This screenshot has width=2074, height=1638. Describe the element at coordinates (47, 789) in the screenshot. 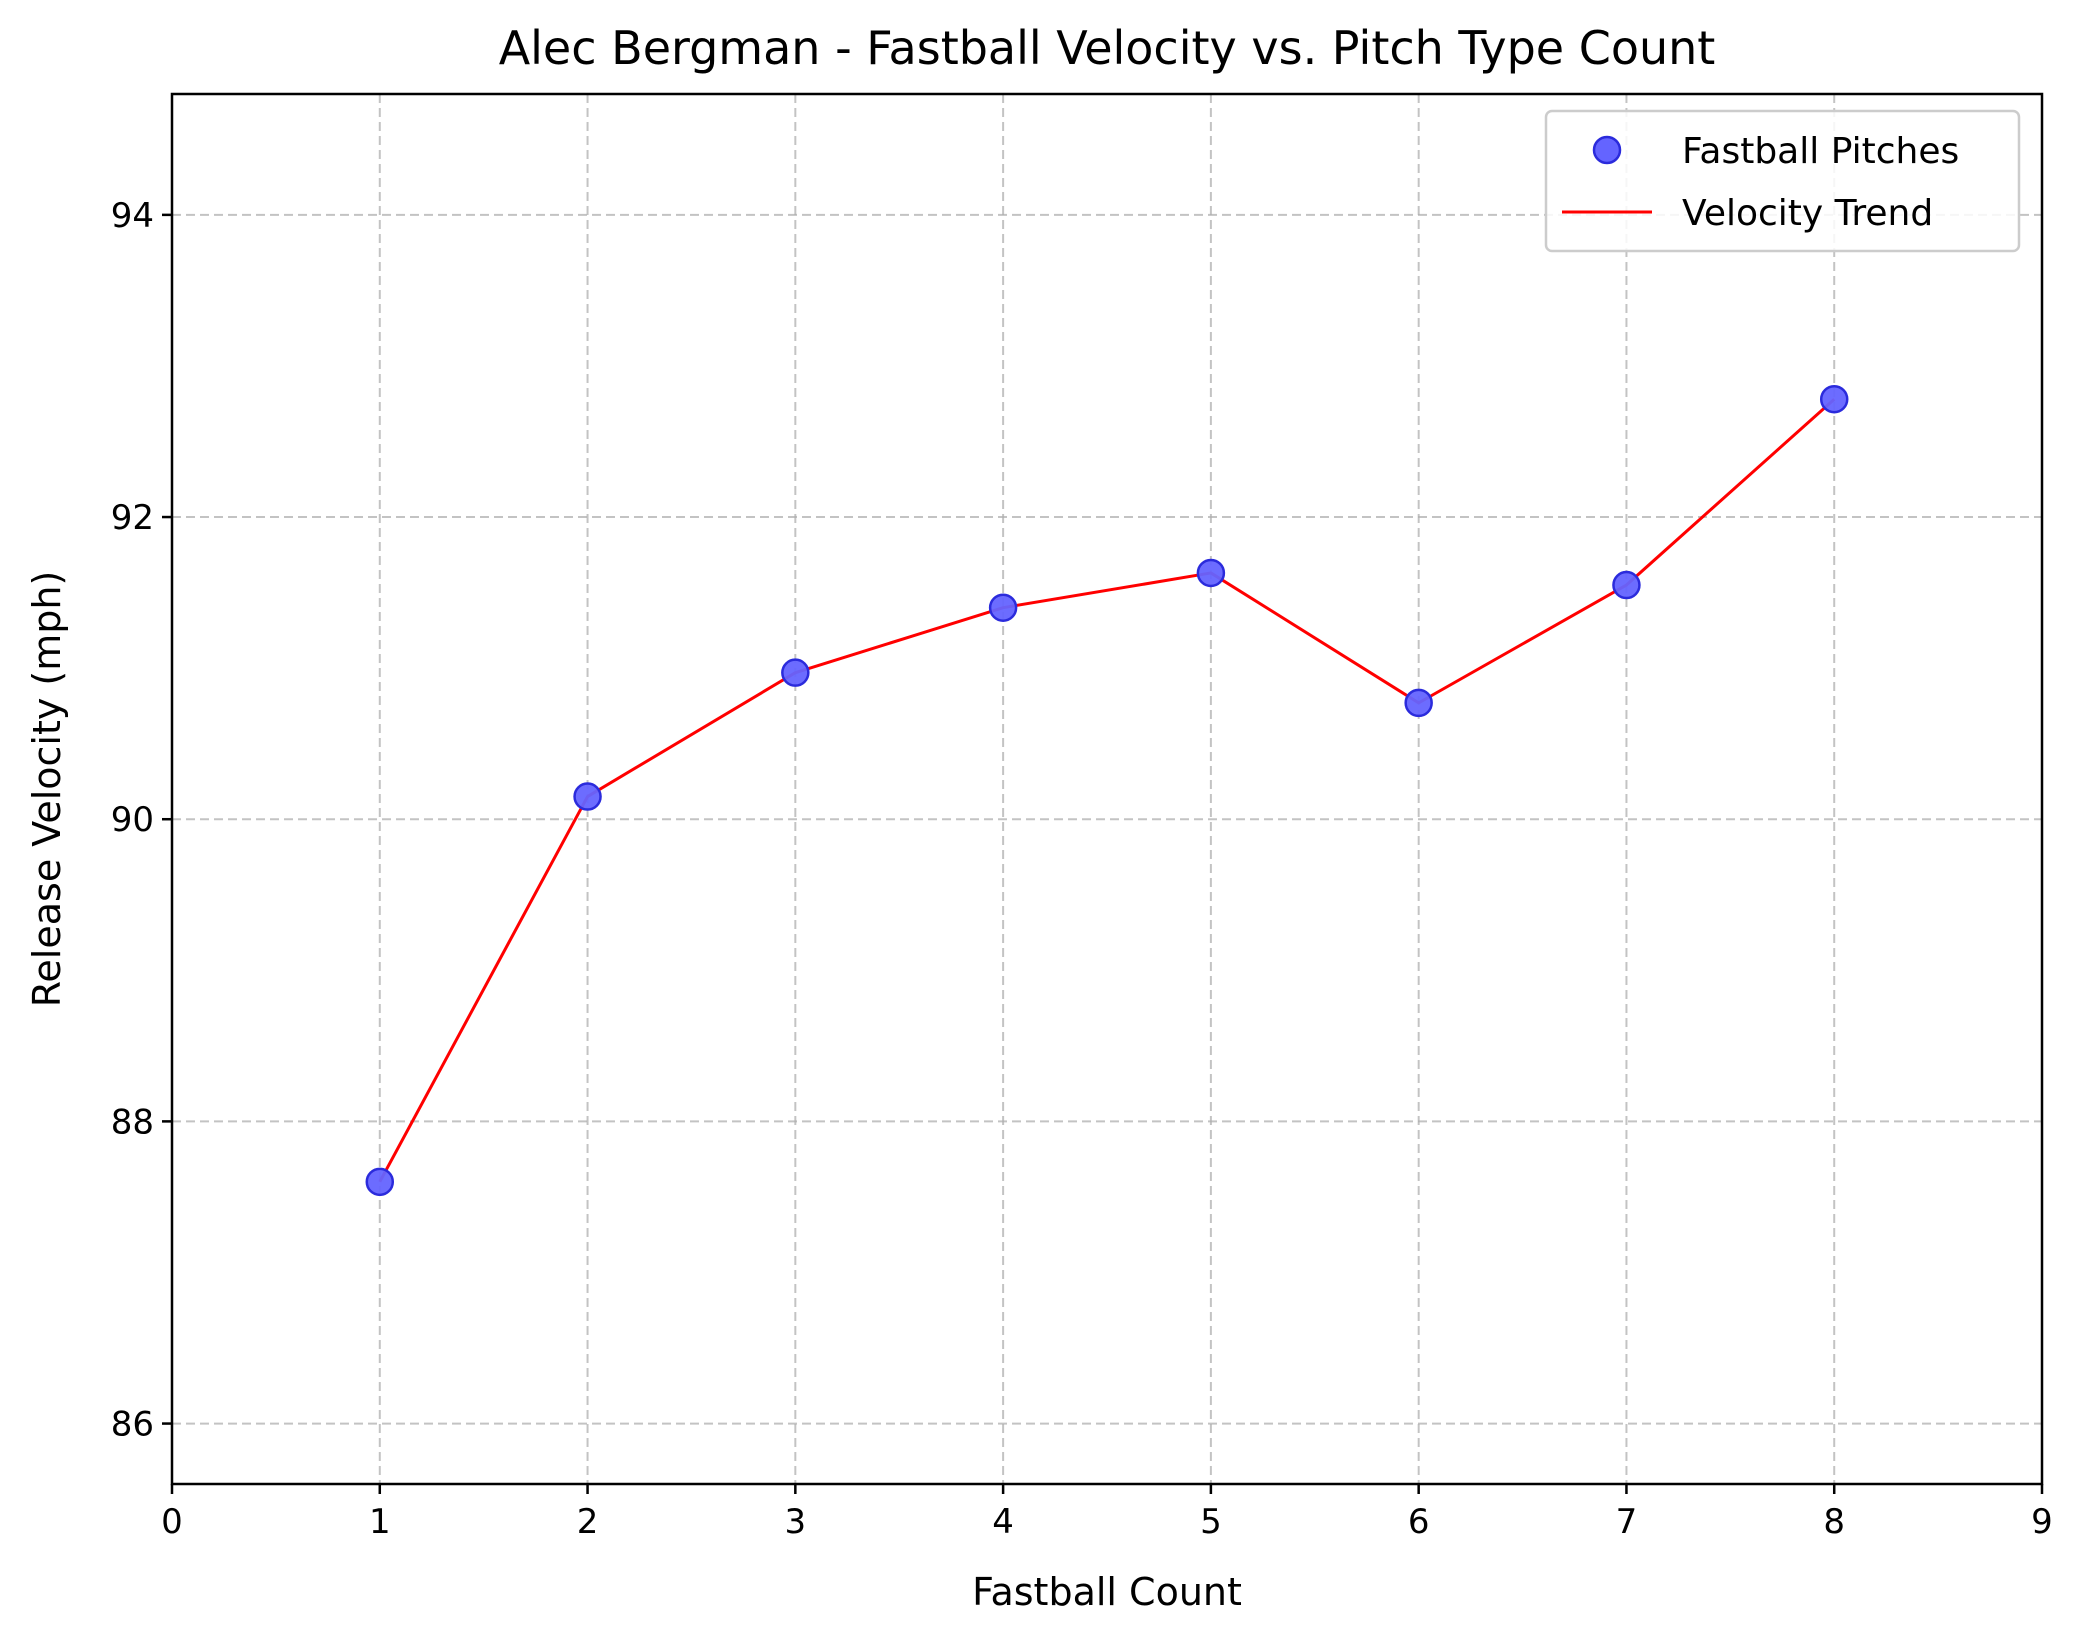

I see `y-axis-label: Release Velocity (mph)` at that location.